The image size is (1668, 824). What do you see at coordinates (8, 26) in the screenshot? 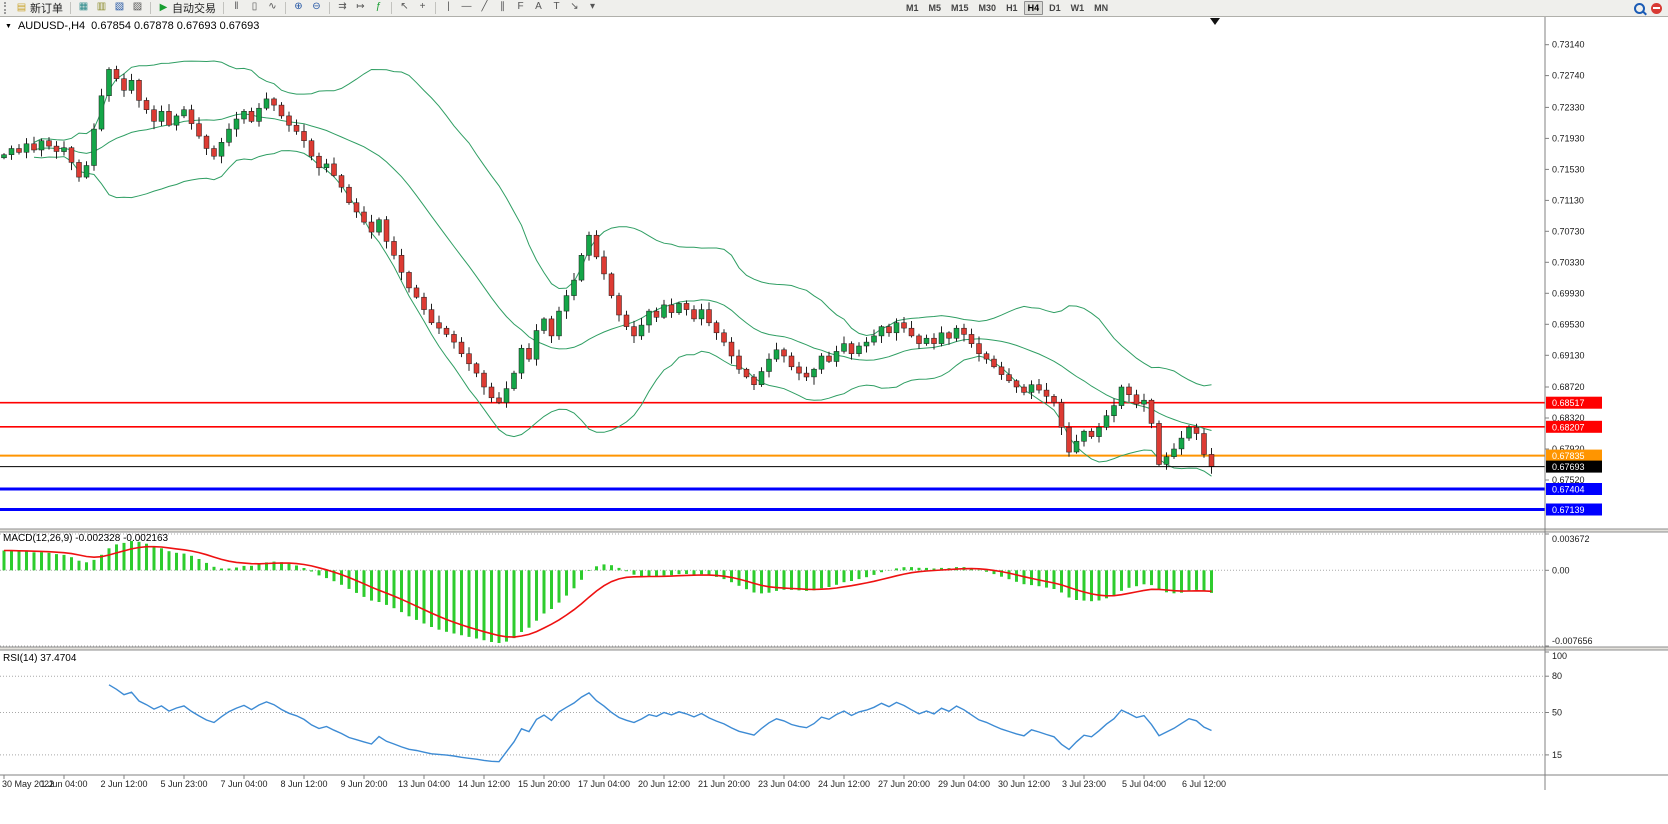
I see `symbol-dropdown-icon: ▼` at bounding box center [8, 26].